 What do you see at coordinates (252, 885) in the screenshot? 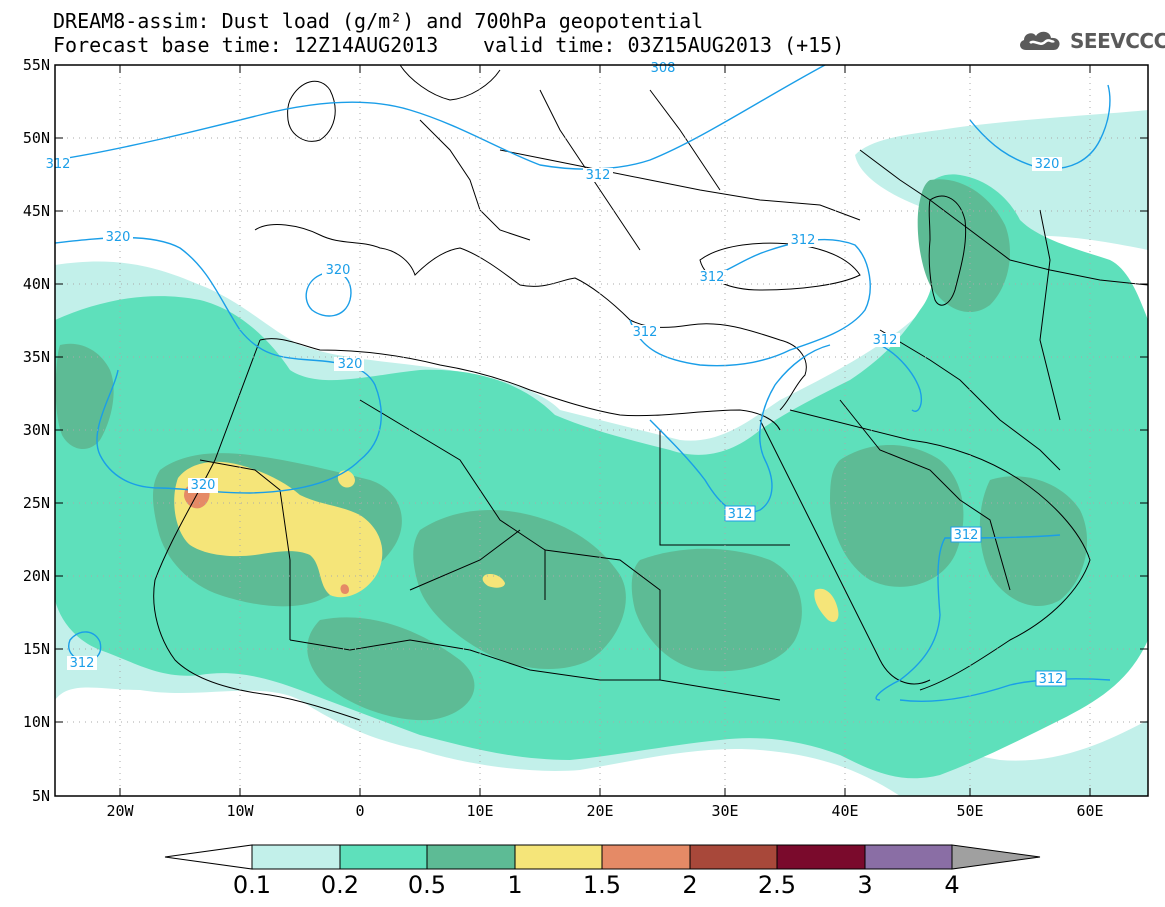
I see `colorbar-label: 0.1` at bounding box center [252, 885].